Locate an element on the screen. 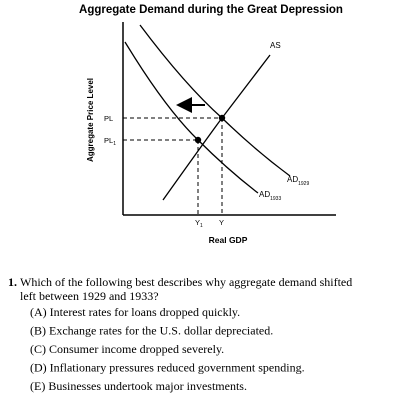 This screenshot has width=420, height=402. y1-label: Y1 is located at coordinates (199, 223).